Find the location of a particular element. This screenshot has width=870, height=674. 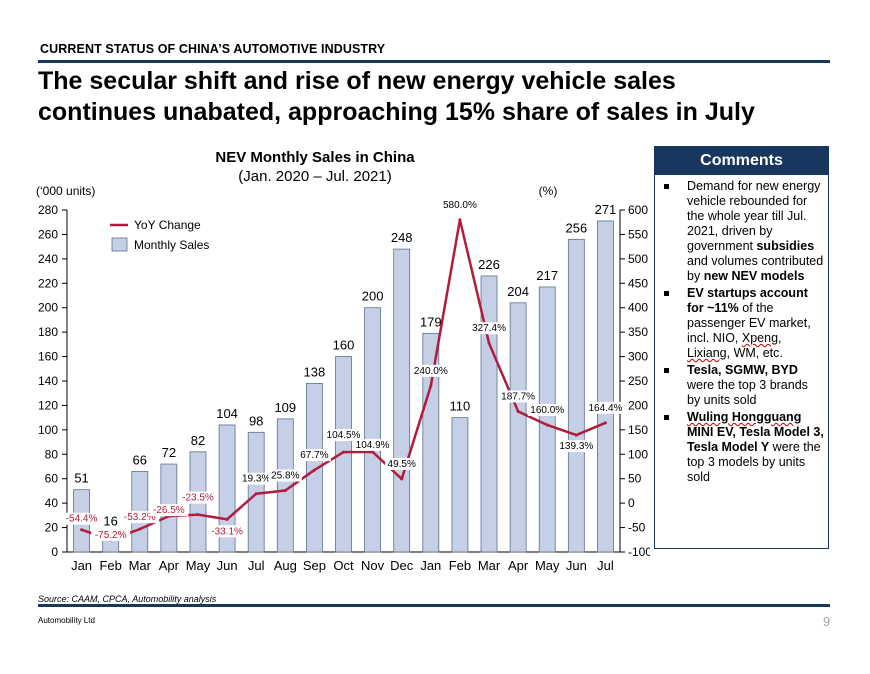

top-divider is located at coordinates (434, 61).